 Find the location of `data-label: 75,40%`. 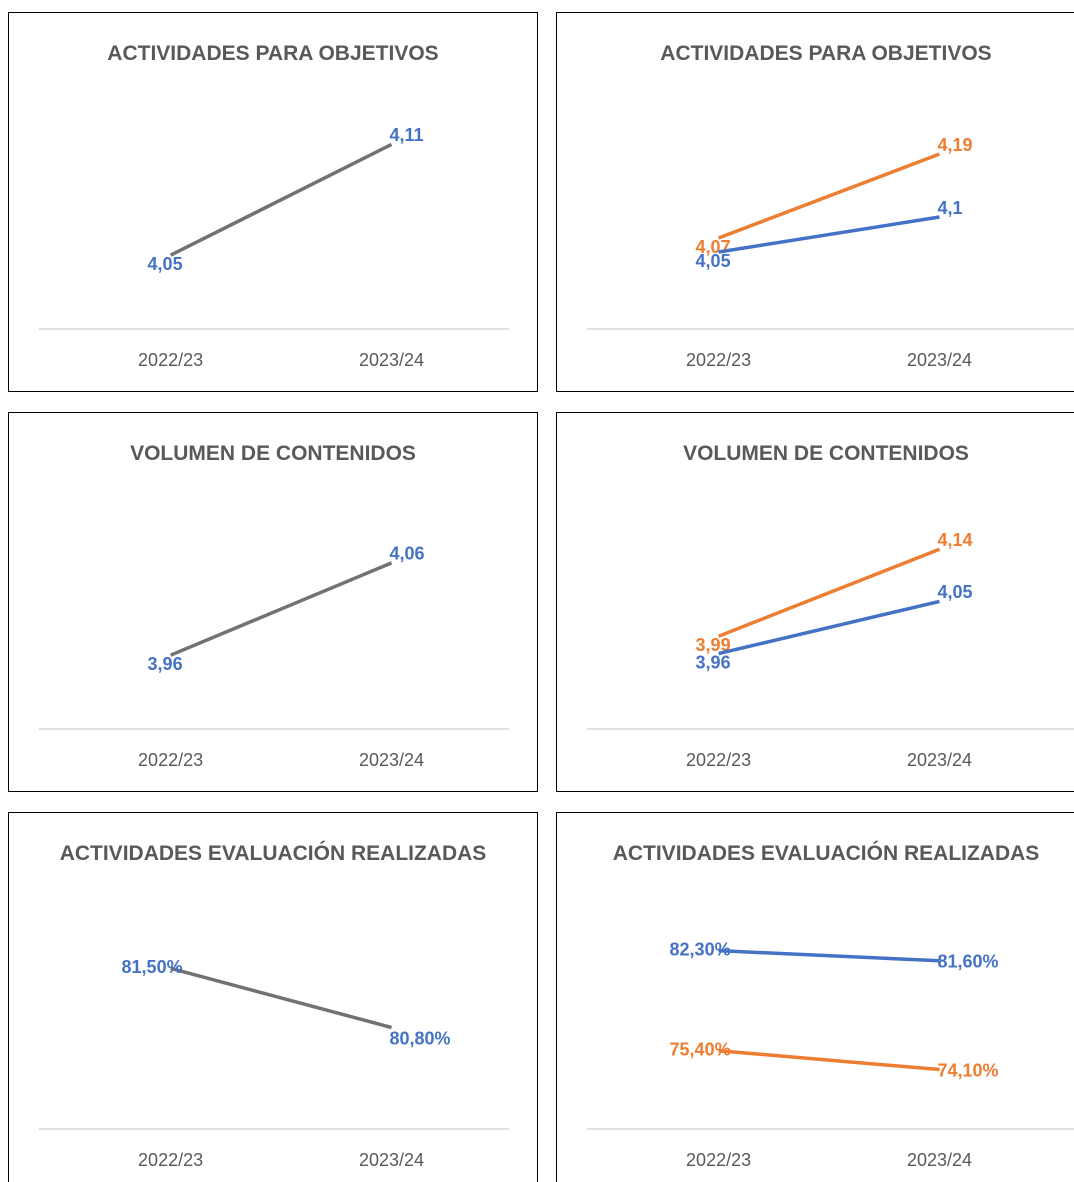

data-label: 75,40% is located at coordinates (700, 1049).